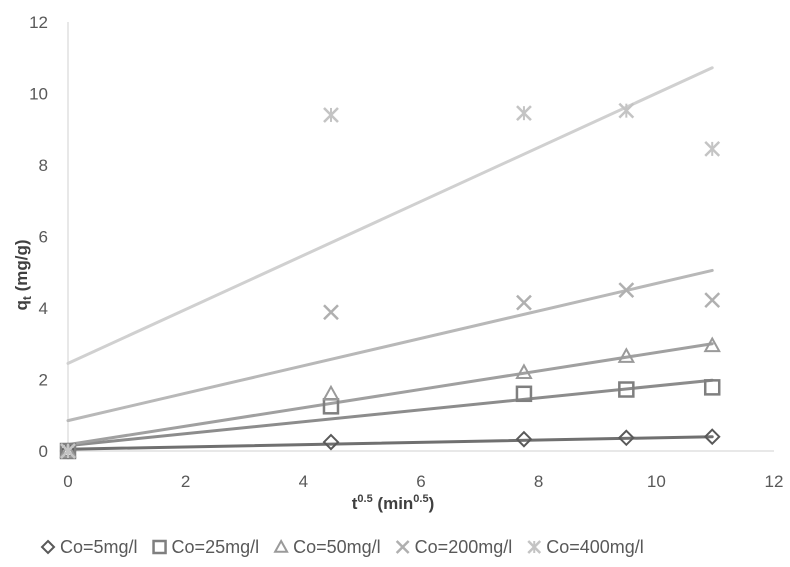  I want to click on x-tick-label: 2, so click(185, 481).